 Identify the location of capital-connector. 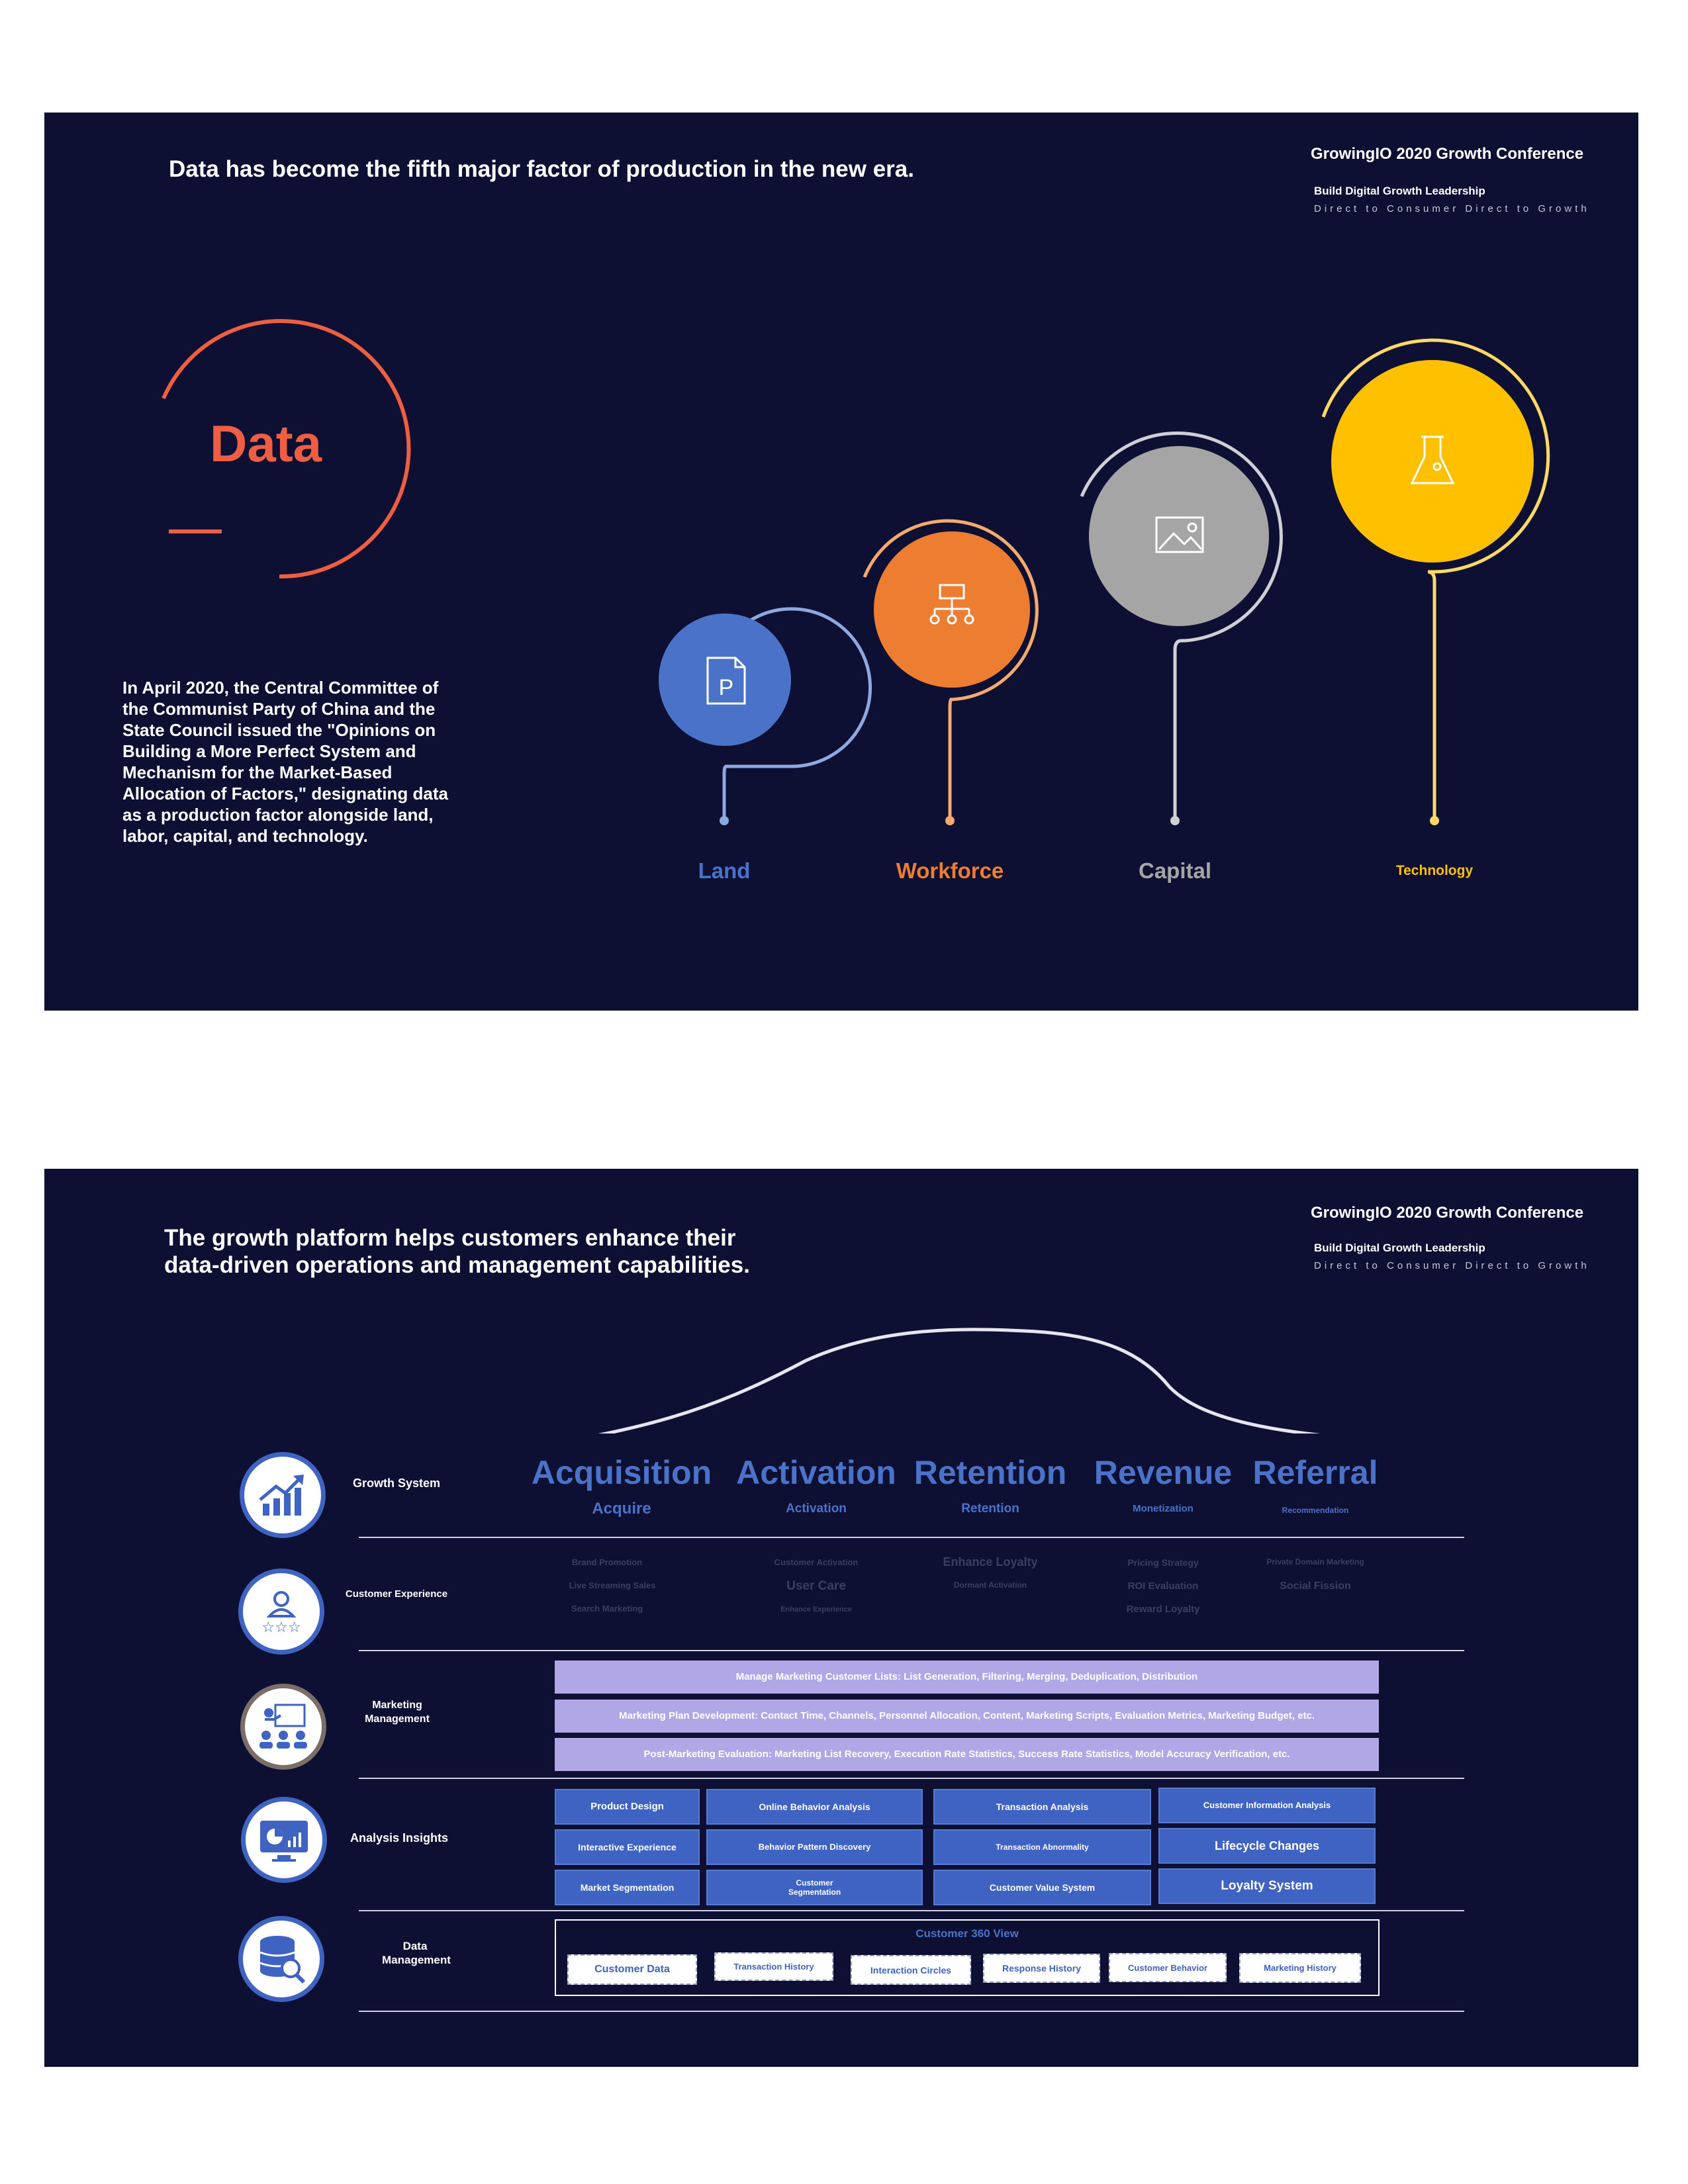
(1181, 626).